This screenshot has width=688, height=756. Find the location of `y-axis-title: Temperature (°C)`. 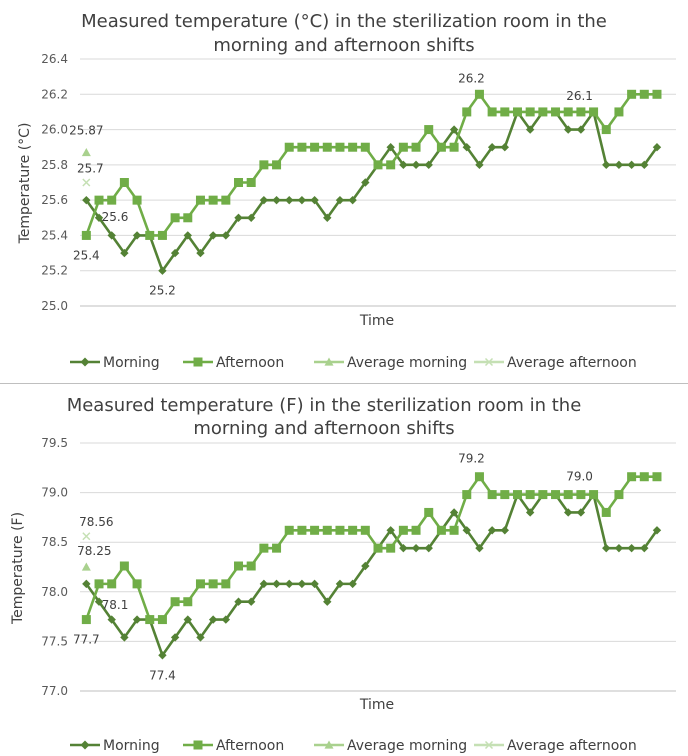

y-axis-title: Temperature (°C) is located at coordinates (25, 184).